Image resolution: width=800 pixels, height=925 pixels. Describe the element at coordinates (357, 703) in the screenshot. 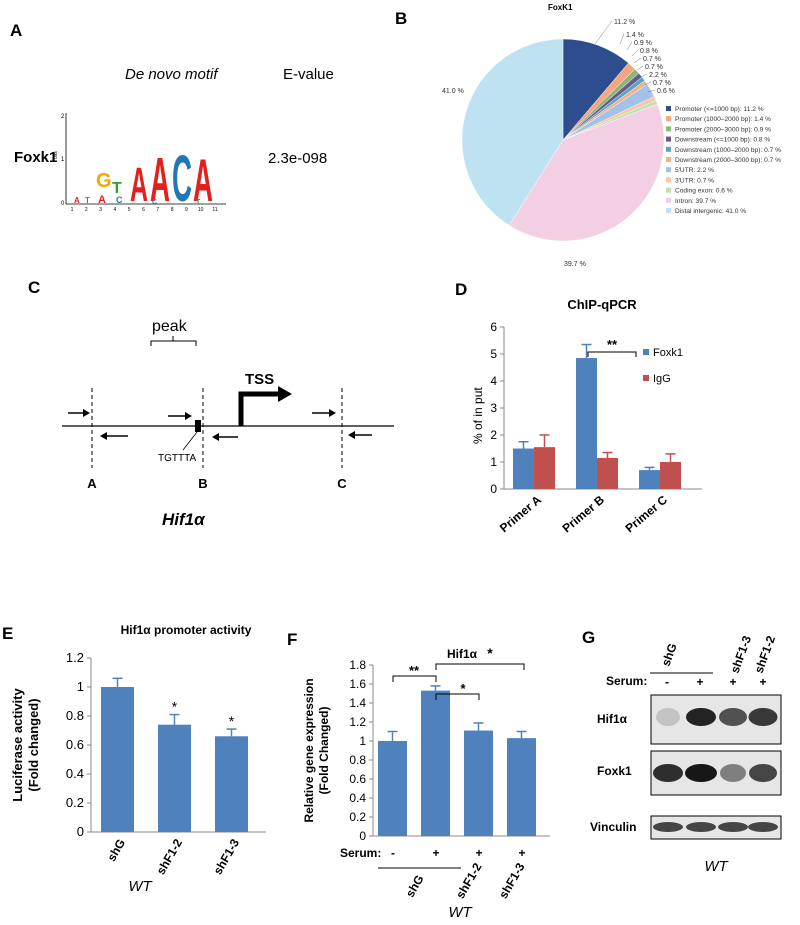

I see `y-tick-label: 1.4` at that location.